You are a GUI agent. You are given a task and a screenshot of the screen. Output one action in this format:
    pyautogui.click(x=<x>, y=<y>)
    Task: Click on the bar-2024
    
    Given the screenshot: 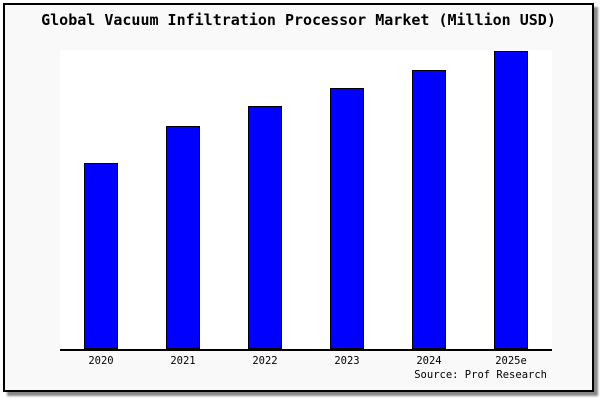 What is the action you would take?
    pyautogui.click(x=429, y=209)
    